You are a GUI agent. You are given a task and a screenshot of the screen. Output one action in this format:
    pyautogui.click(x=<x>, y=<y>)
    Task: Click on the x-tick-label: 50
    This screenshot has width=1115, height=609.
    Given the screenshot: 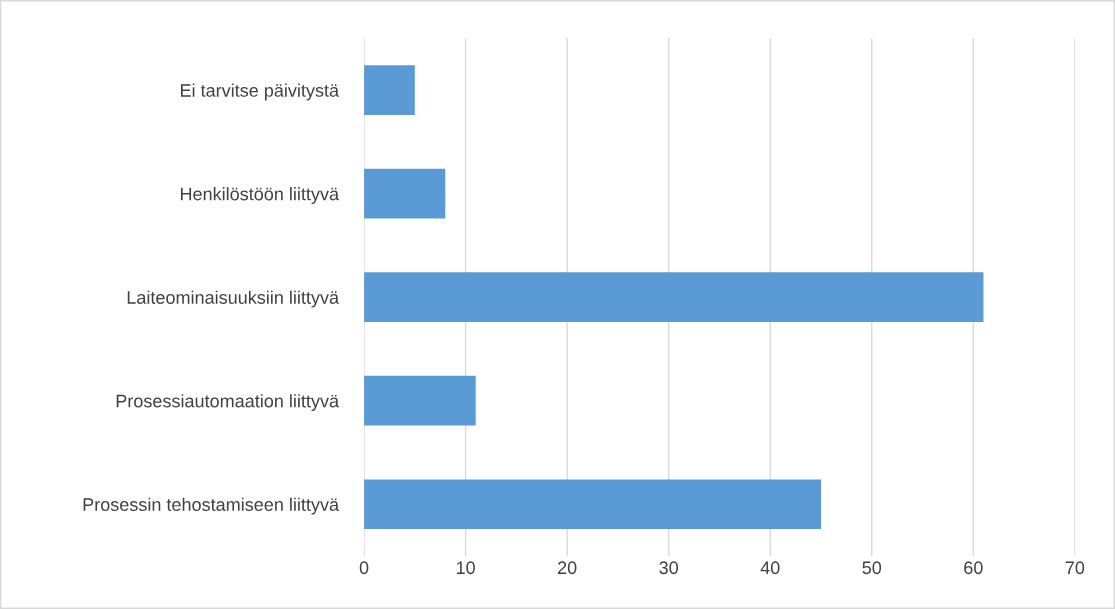 What is the action you would take?
    pyautogui.click(x=872, y=568)
    